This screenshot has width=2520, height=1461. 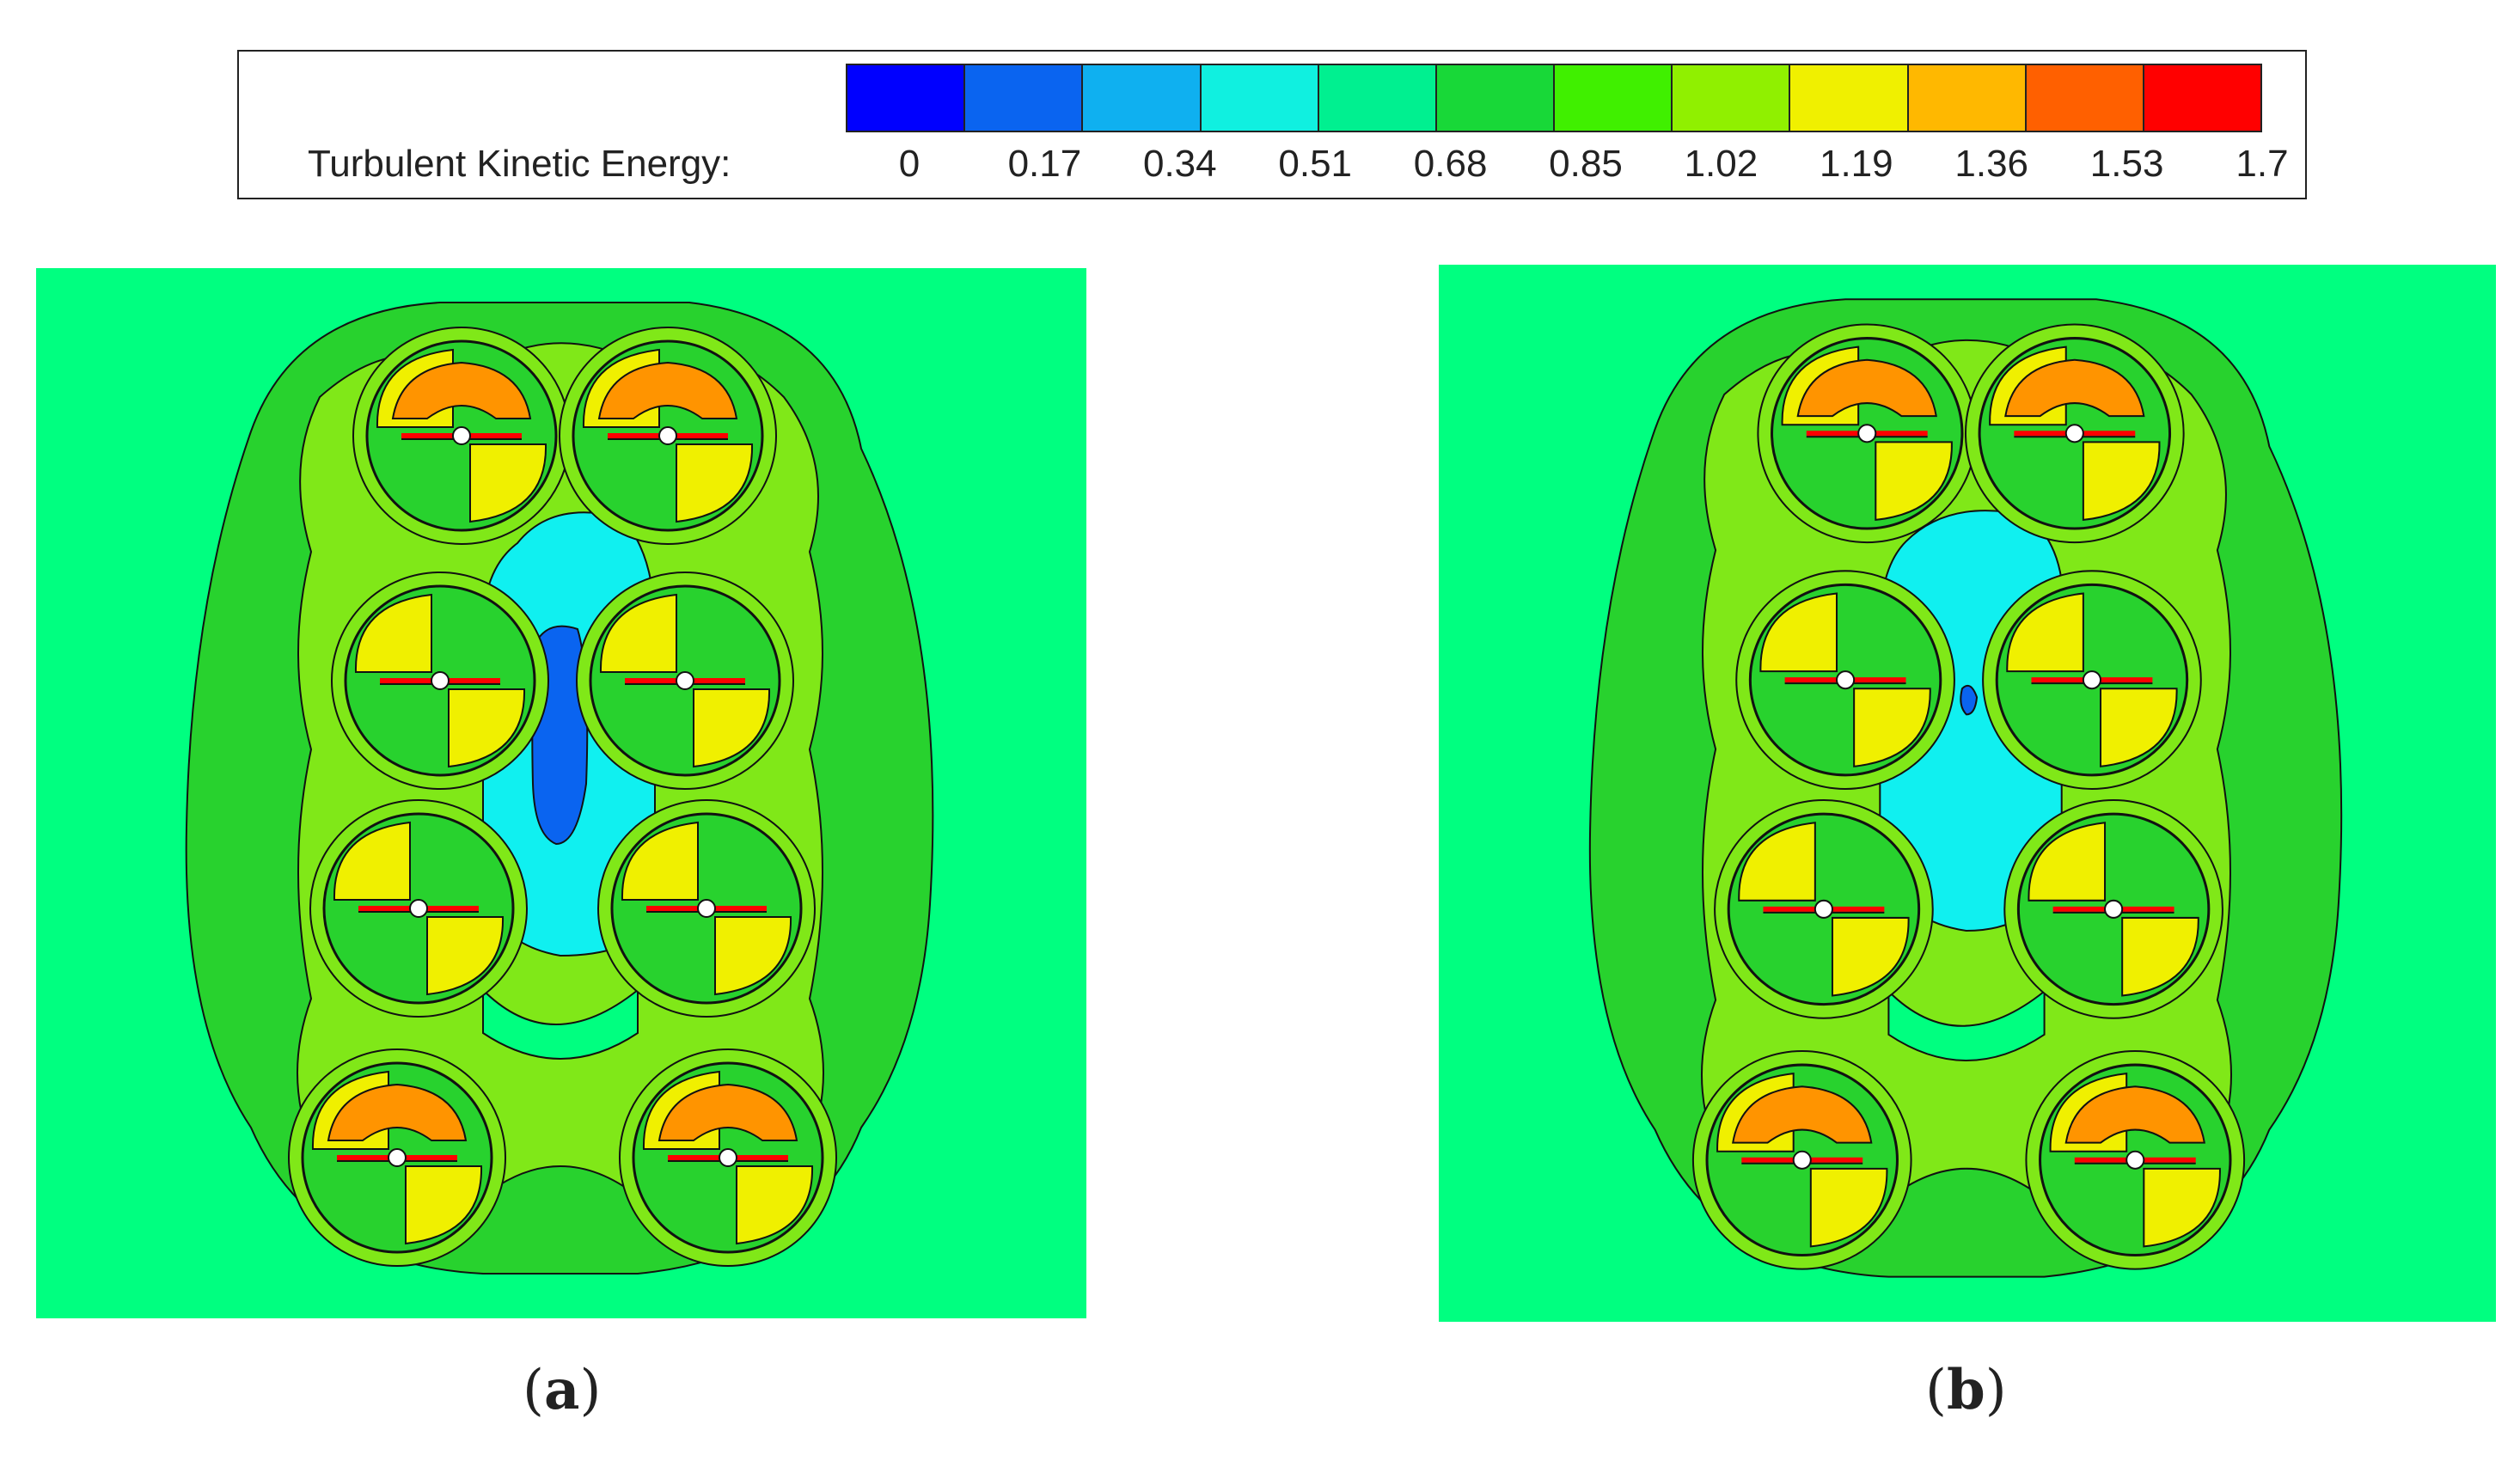 I want to click on caption-a: (a), so click(x=562, y=1390).